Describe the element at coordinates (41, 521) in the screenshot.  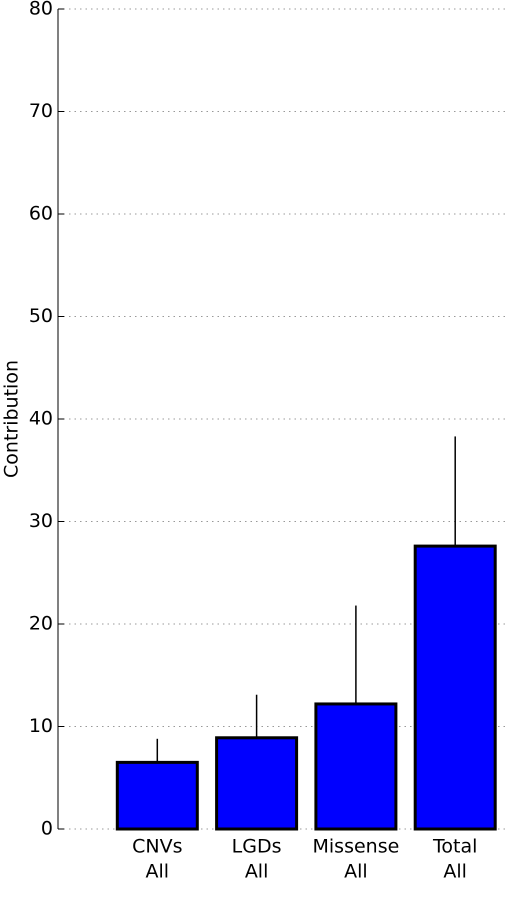
I see `y-tick-label: 30` at that location.